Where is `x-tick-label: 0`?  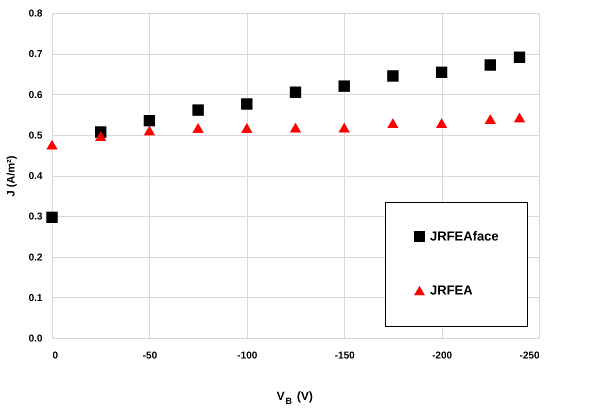 x-tick-label: 0 is located at coordinates (55, 356).